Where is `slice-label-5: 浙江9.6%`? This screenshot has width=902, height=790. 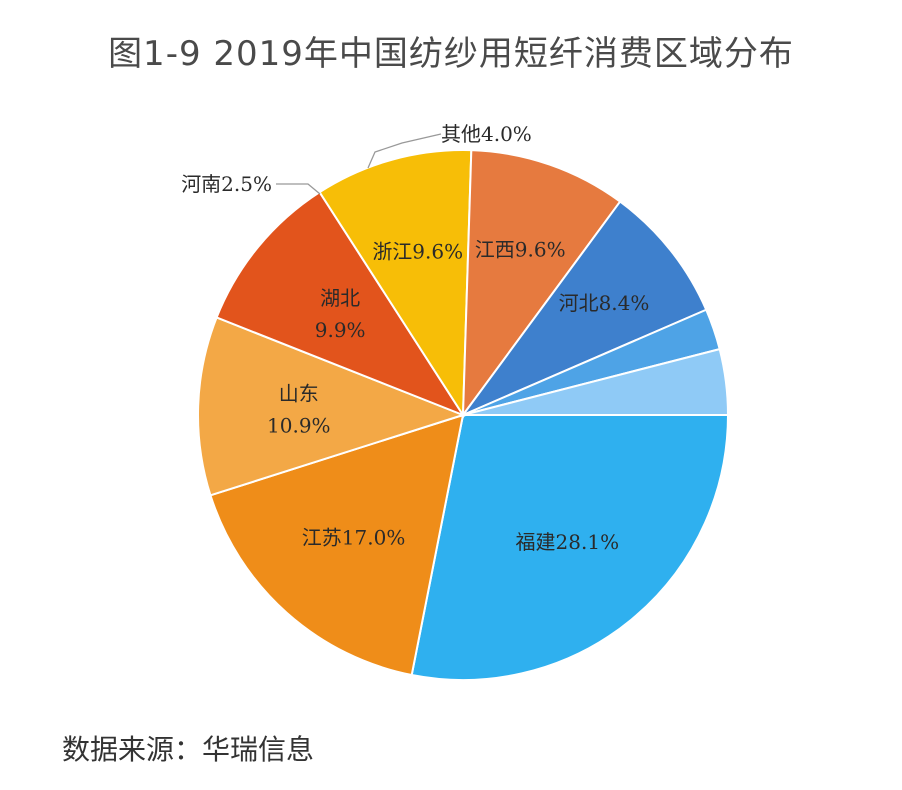 slice-label-5: 浙江9.6% is located at coordinates (417, 252).